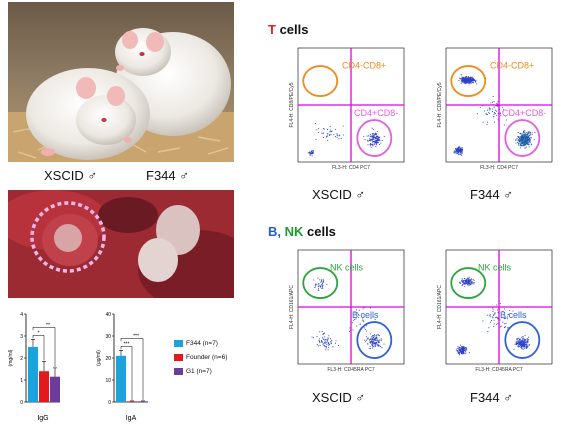 The image size is (570, 430). Describe the element at coordinates (365, 315) in the screenshot. I see `gate-label-bottom: B cells` at that location.